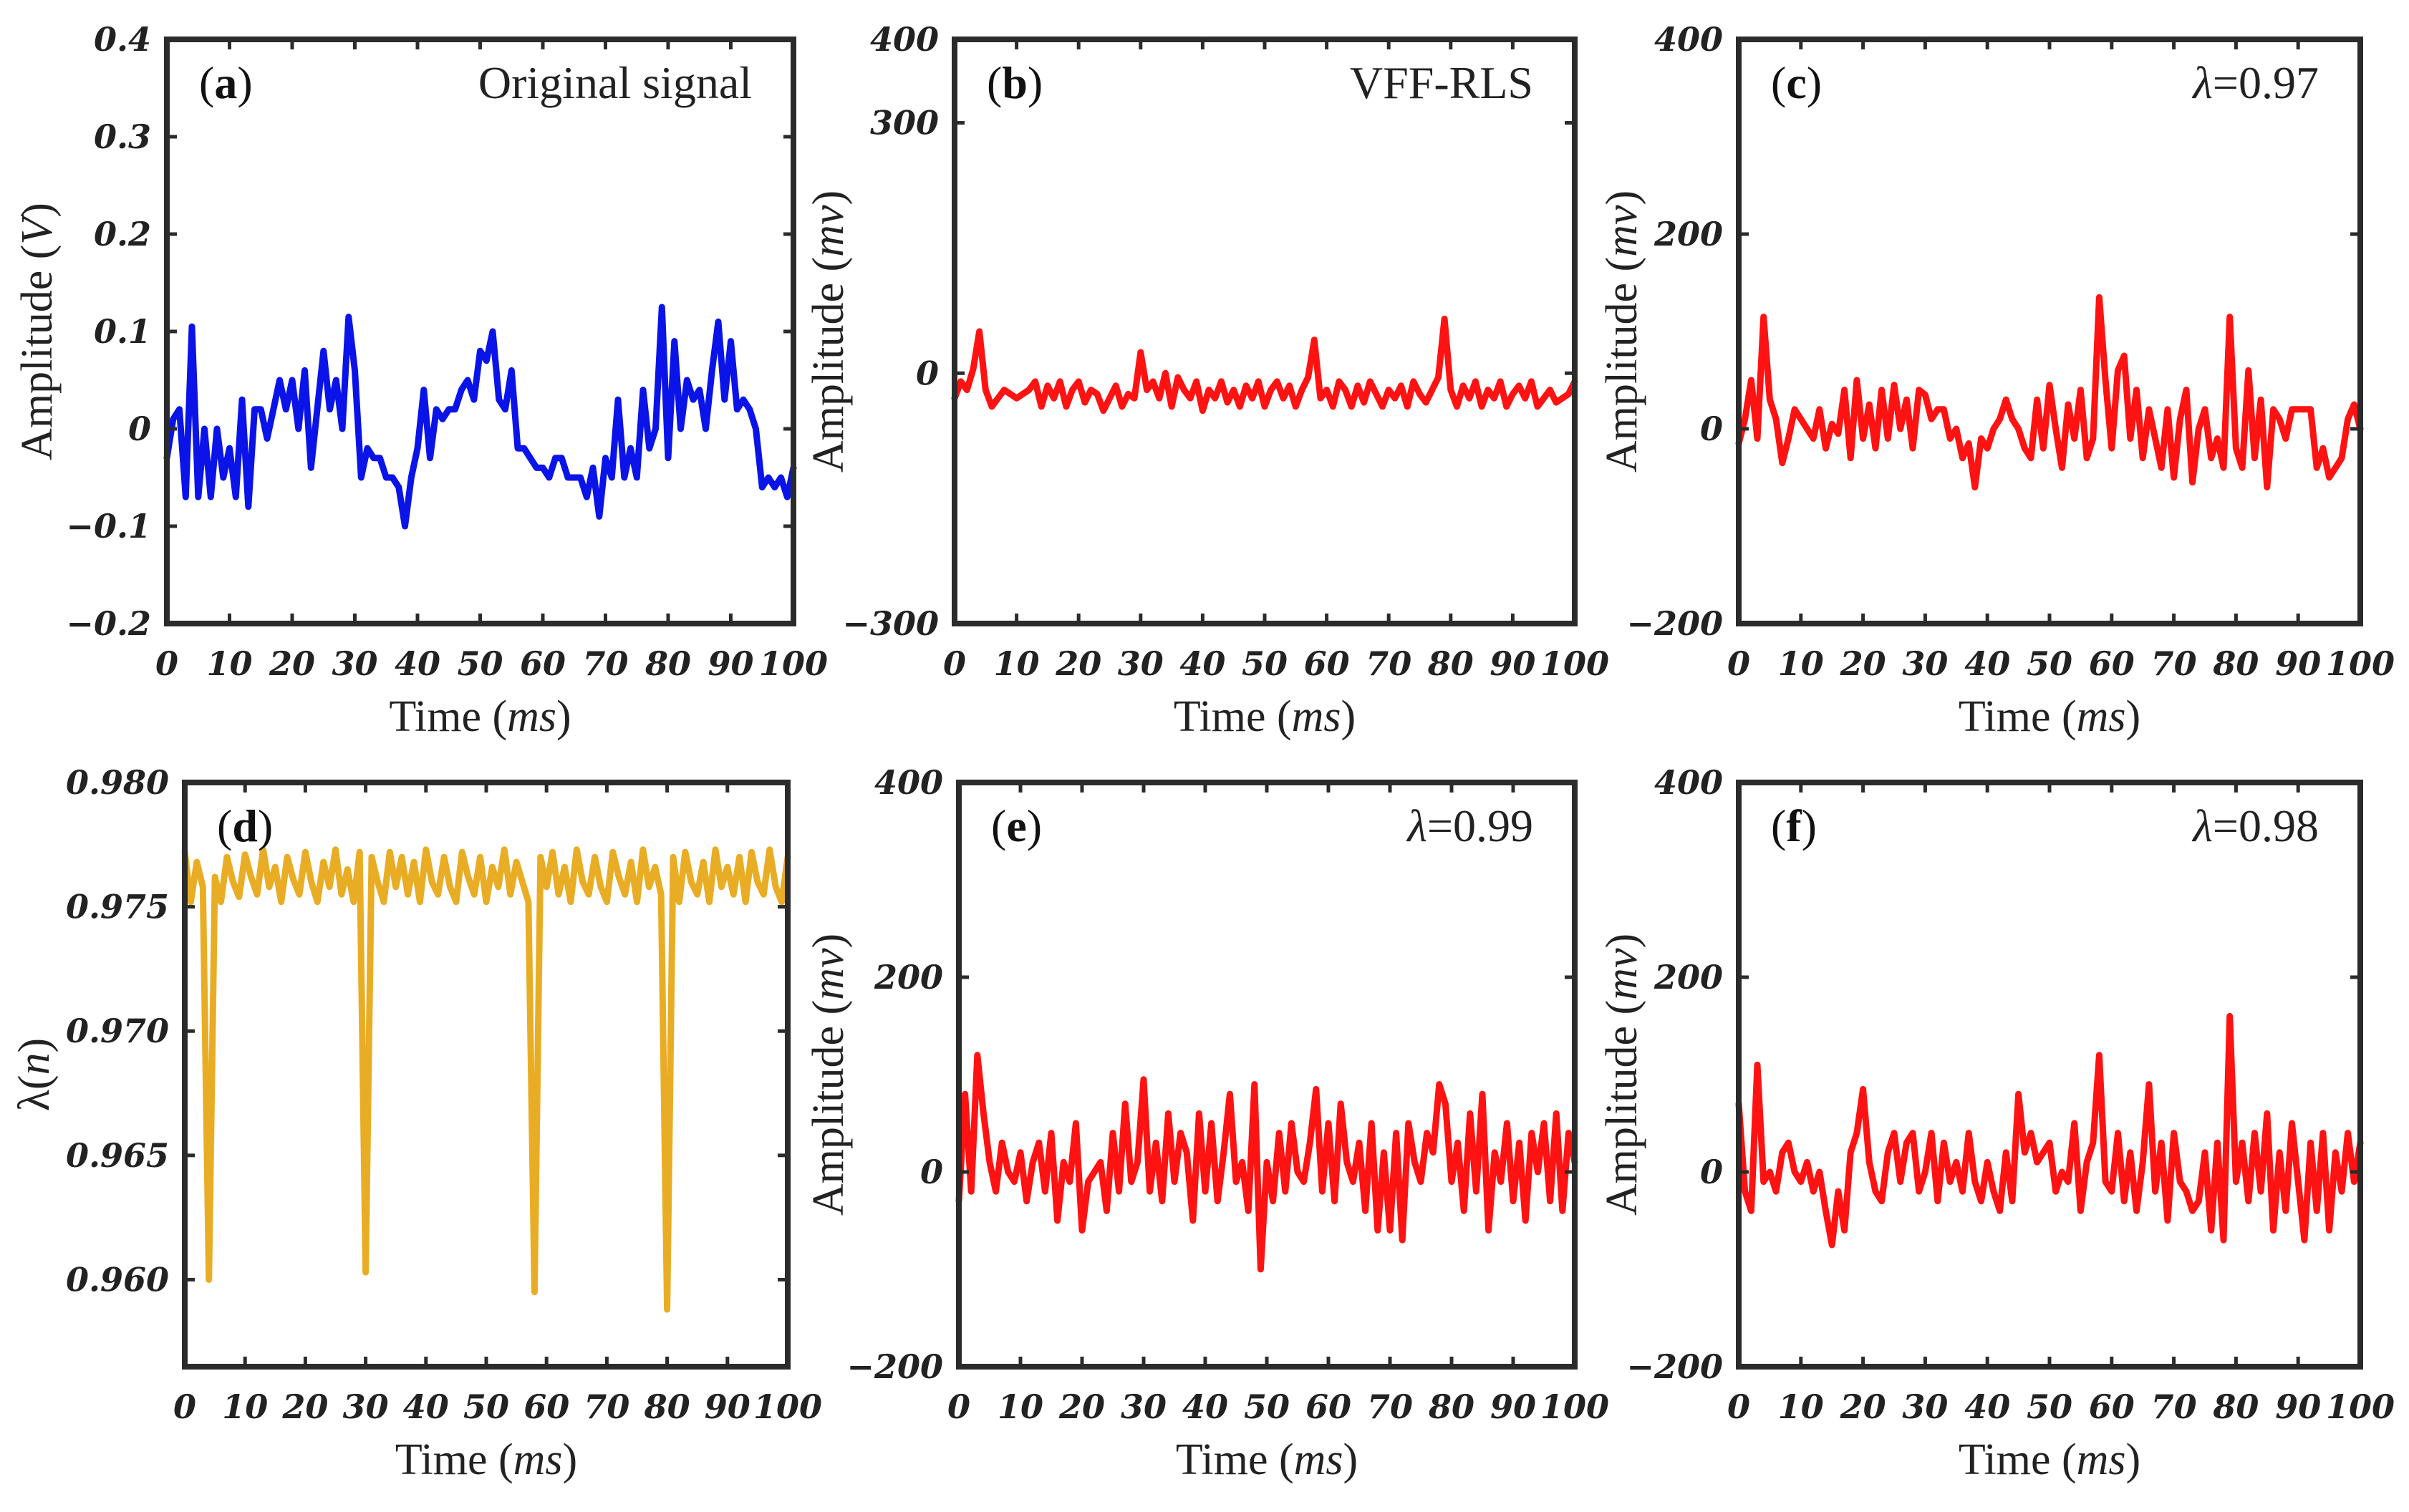 The image size is (2409, 1512). I want to click on y-tick-label: 0.970, so click(117, 1031).